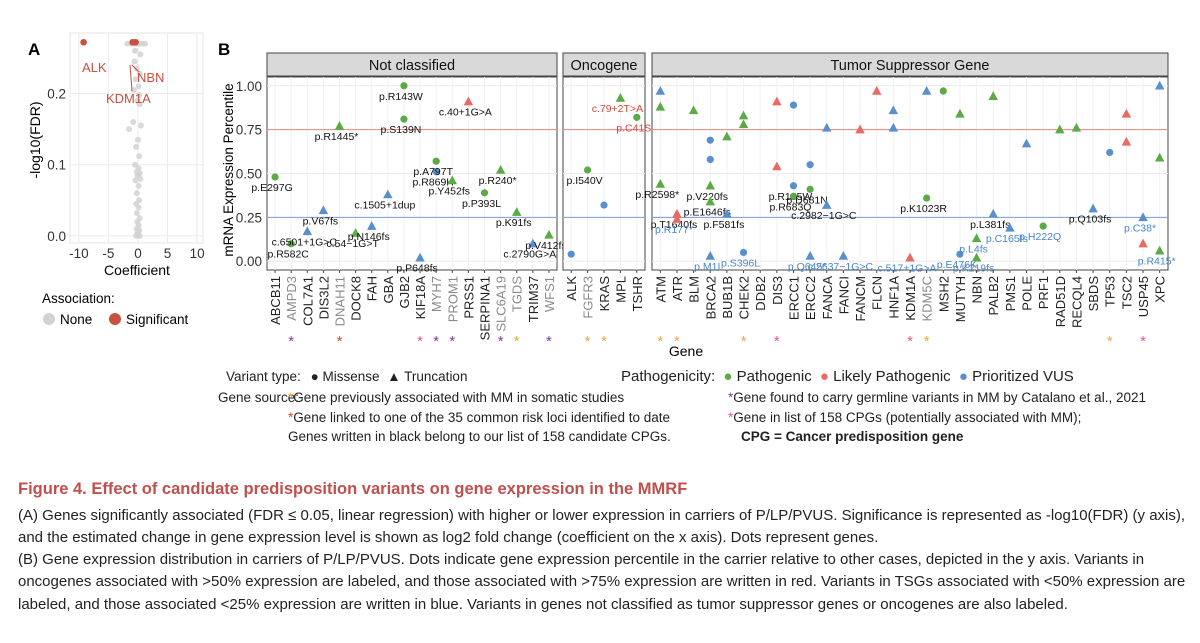  What do you see at coordinates (1110, 291) in the screenshot?
I see `gene-label: TP53` at bounding box center [1110, 291].